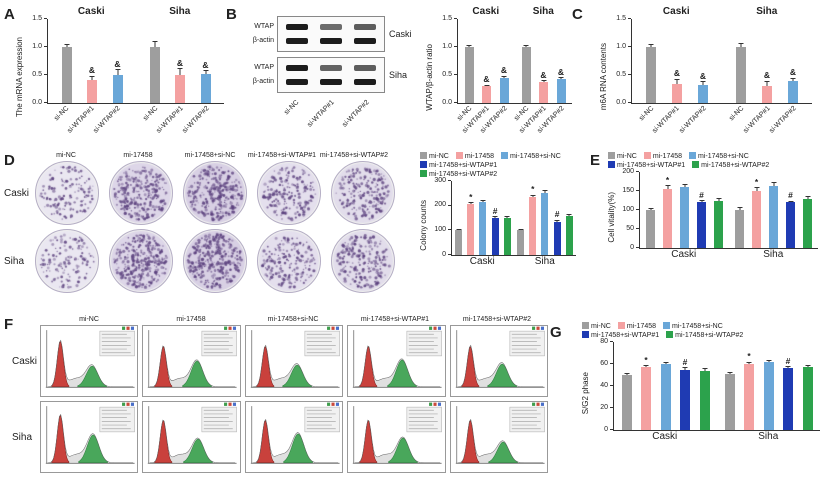 The width and height of the screenshot is (824, 480). What do you see at coordinates (533, 404) in the screenshot?
I see `toolbar-green-icon` at bounding box center [533, 404].